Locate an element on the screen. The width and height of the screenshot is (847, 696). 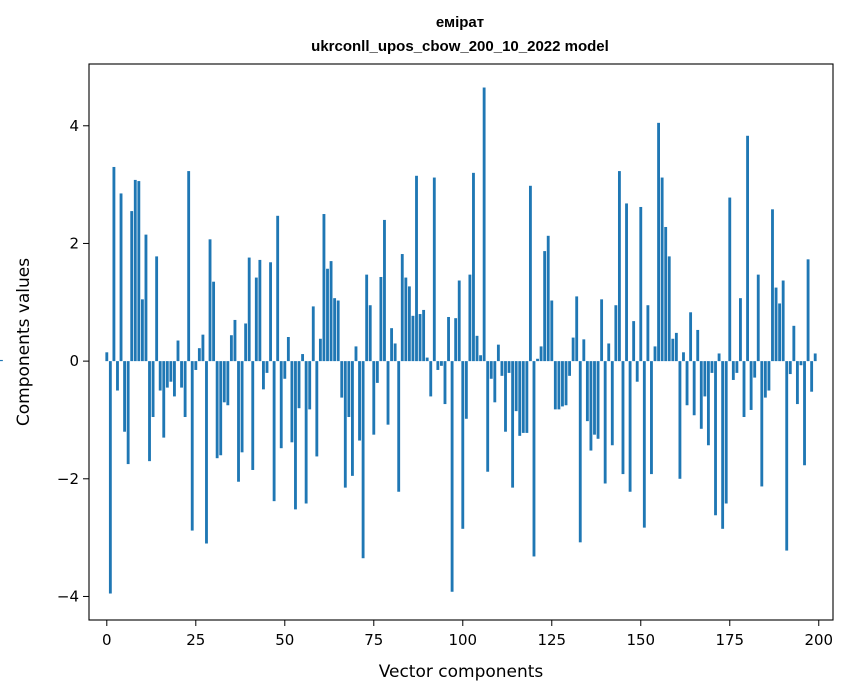
x-tick-label: 75 is located at coordinates (373, 640).